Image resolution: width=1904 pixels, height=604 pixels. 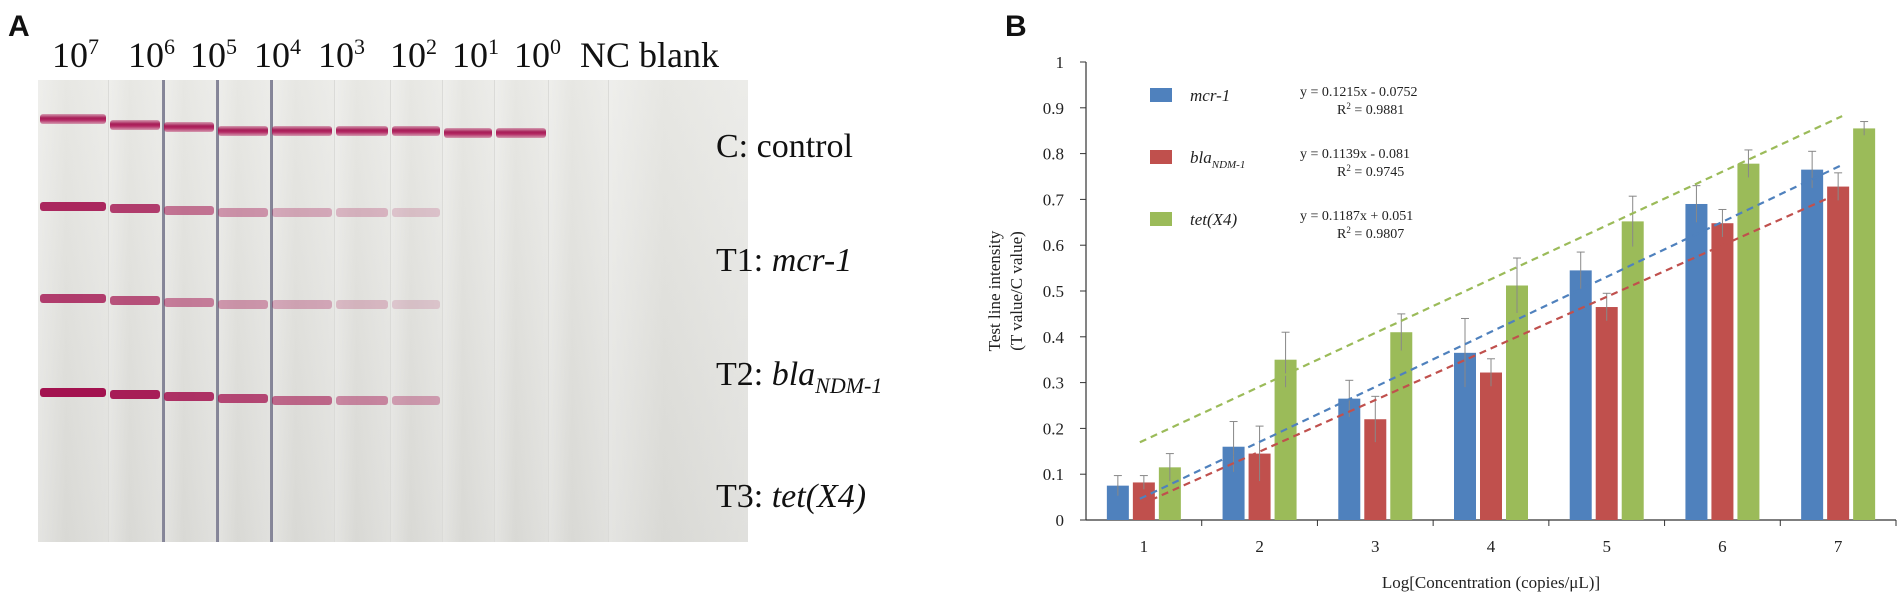 I want to click on legend-label-tet(X4): tet(X4), so click(x=1214, y=219).